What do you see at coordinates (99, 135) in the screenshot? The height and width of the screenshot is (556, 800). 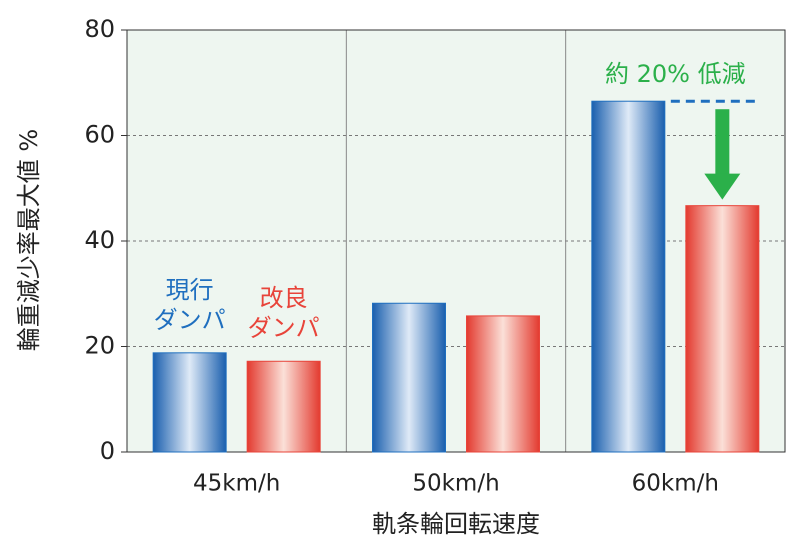 I see `y-tick-label: 60` at bounding box center [99, 135].